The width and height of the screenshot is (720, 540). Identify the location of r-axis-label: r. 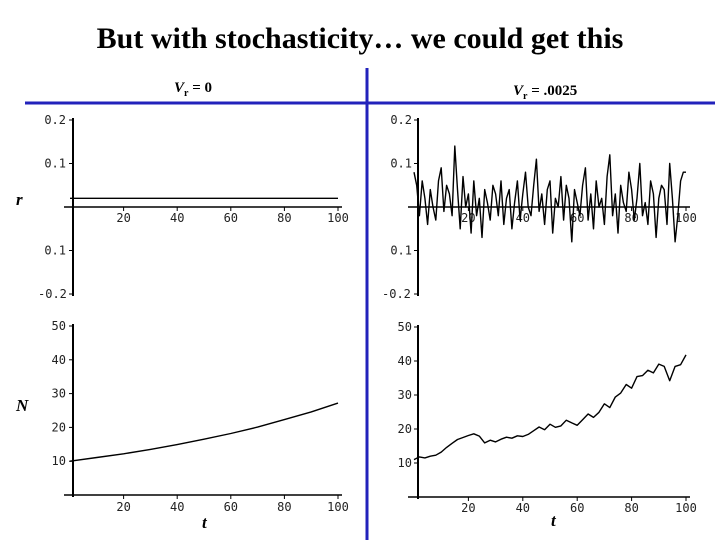
(19, 199).